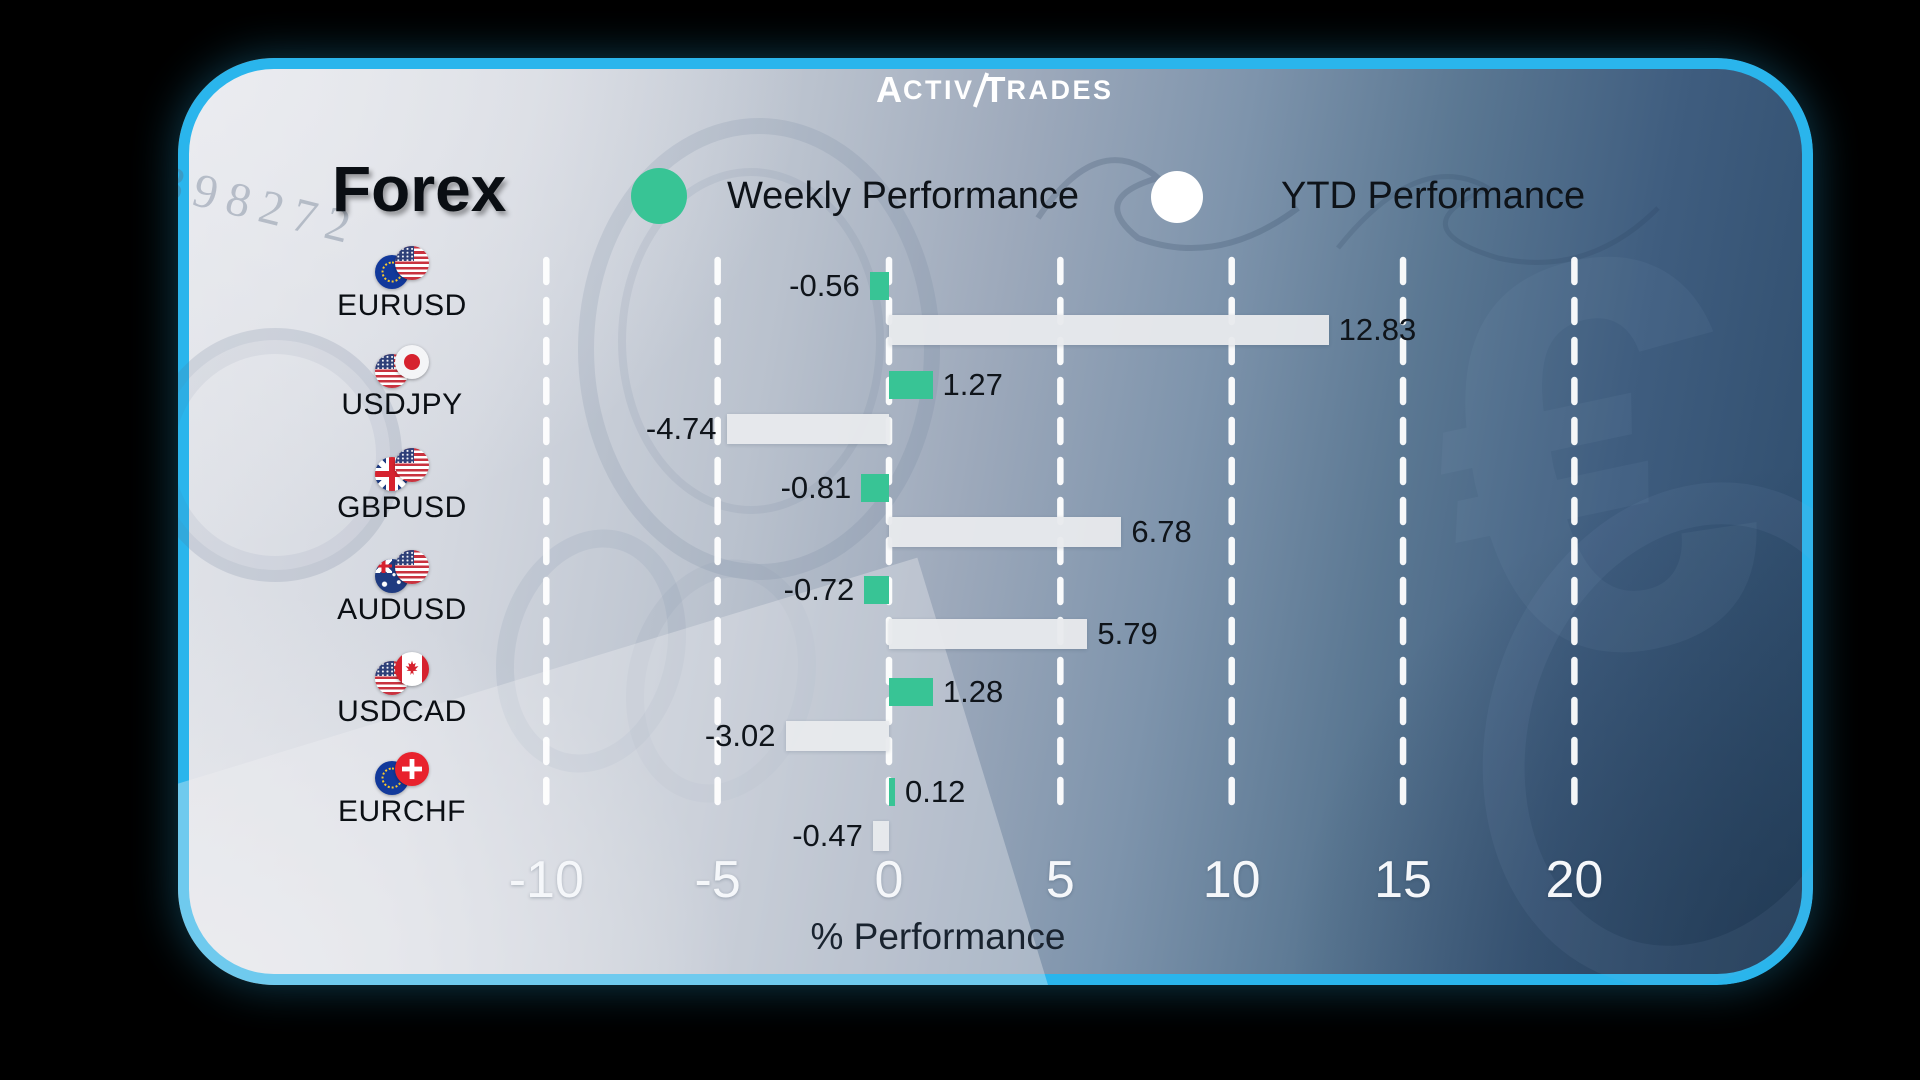 This screenshot has width=1920, height=1080. Describe the element at coordinates (546, 880) in the screenshot. I see `x-axis-tick: -10` at that location.